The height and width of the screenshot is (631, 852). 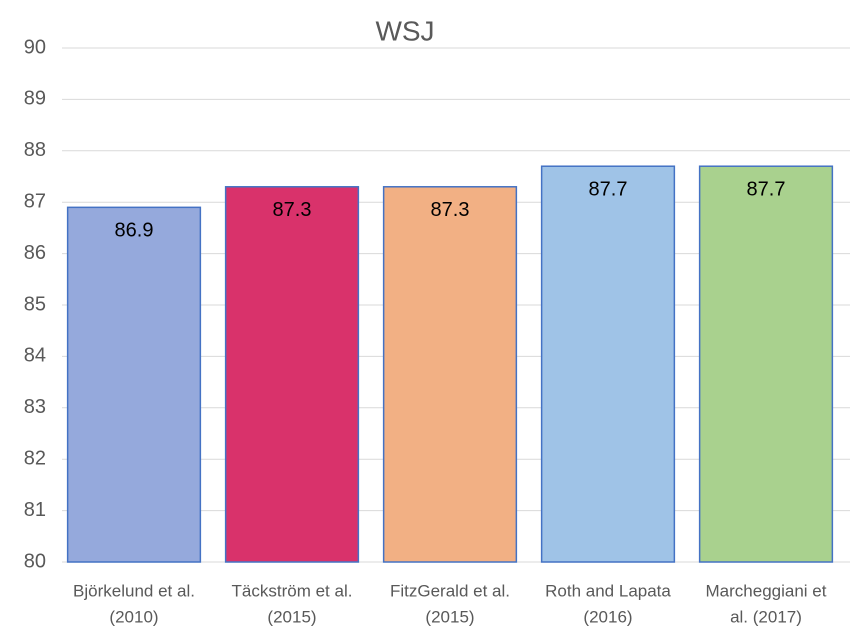 I want to click on x-tick-label: Roth and Lapata, so click(x=608, y=590).